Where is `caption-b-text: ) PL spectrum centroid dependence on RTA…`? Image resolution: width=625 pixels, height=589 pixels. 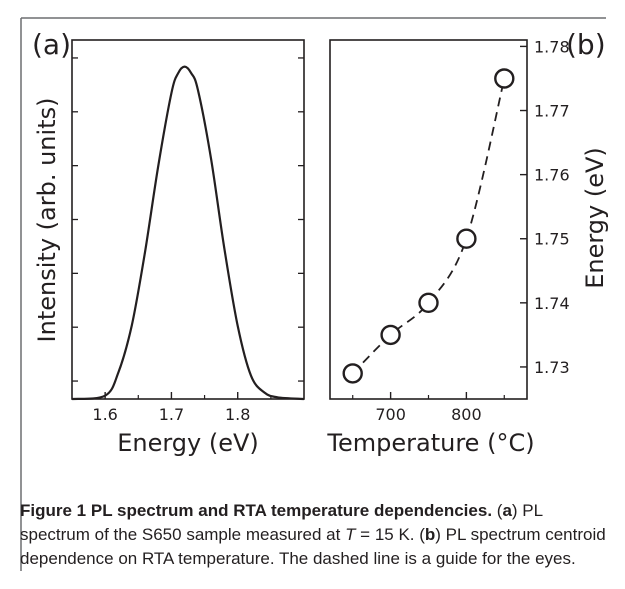 caption-b-text: ) PL spectrum centroid dependence on RTA… is located at coordinates (313, 546).